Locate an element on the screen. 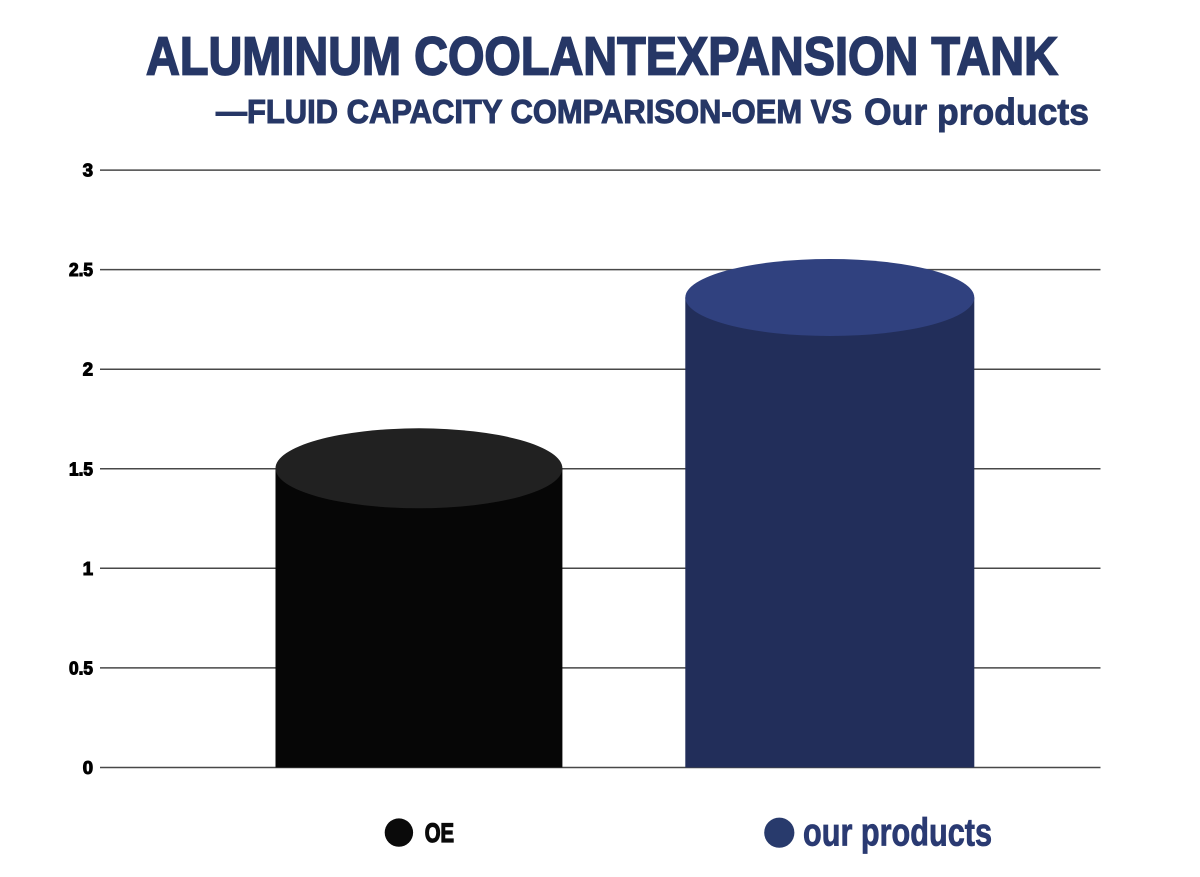 This screenshot has height=877, width=1200. svg-text: OE is located at coordinates (439, 833).